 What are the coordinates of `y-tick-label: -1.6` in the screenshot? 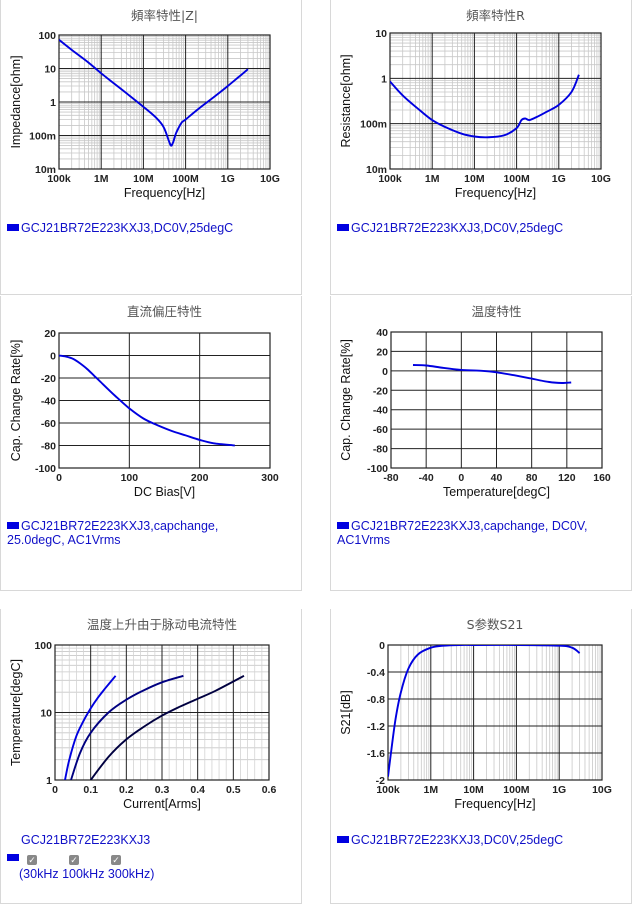 It's located at (376, 754).